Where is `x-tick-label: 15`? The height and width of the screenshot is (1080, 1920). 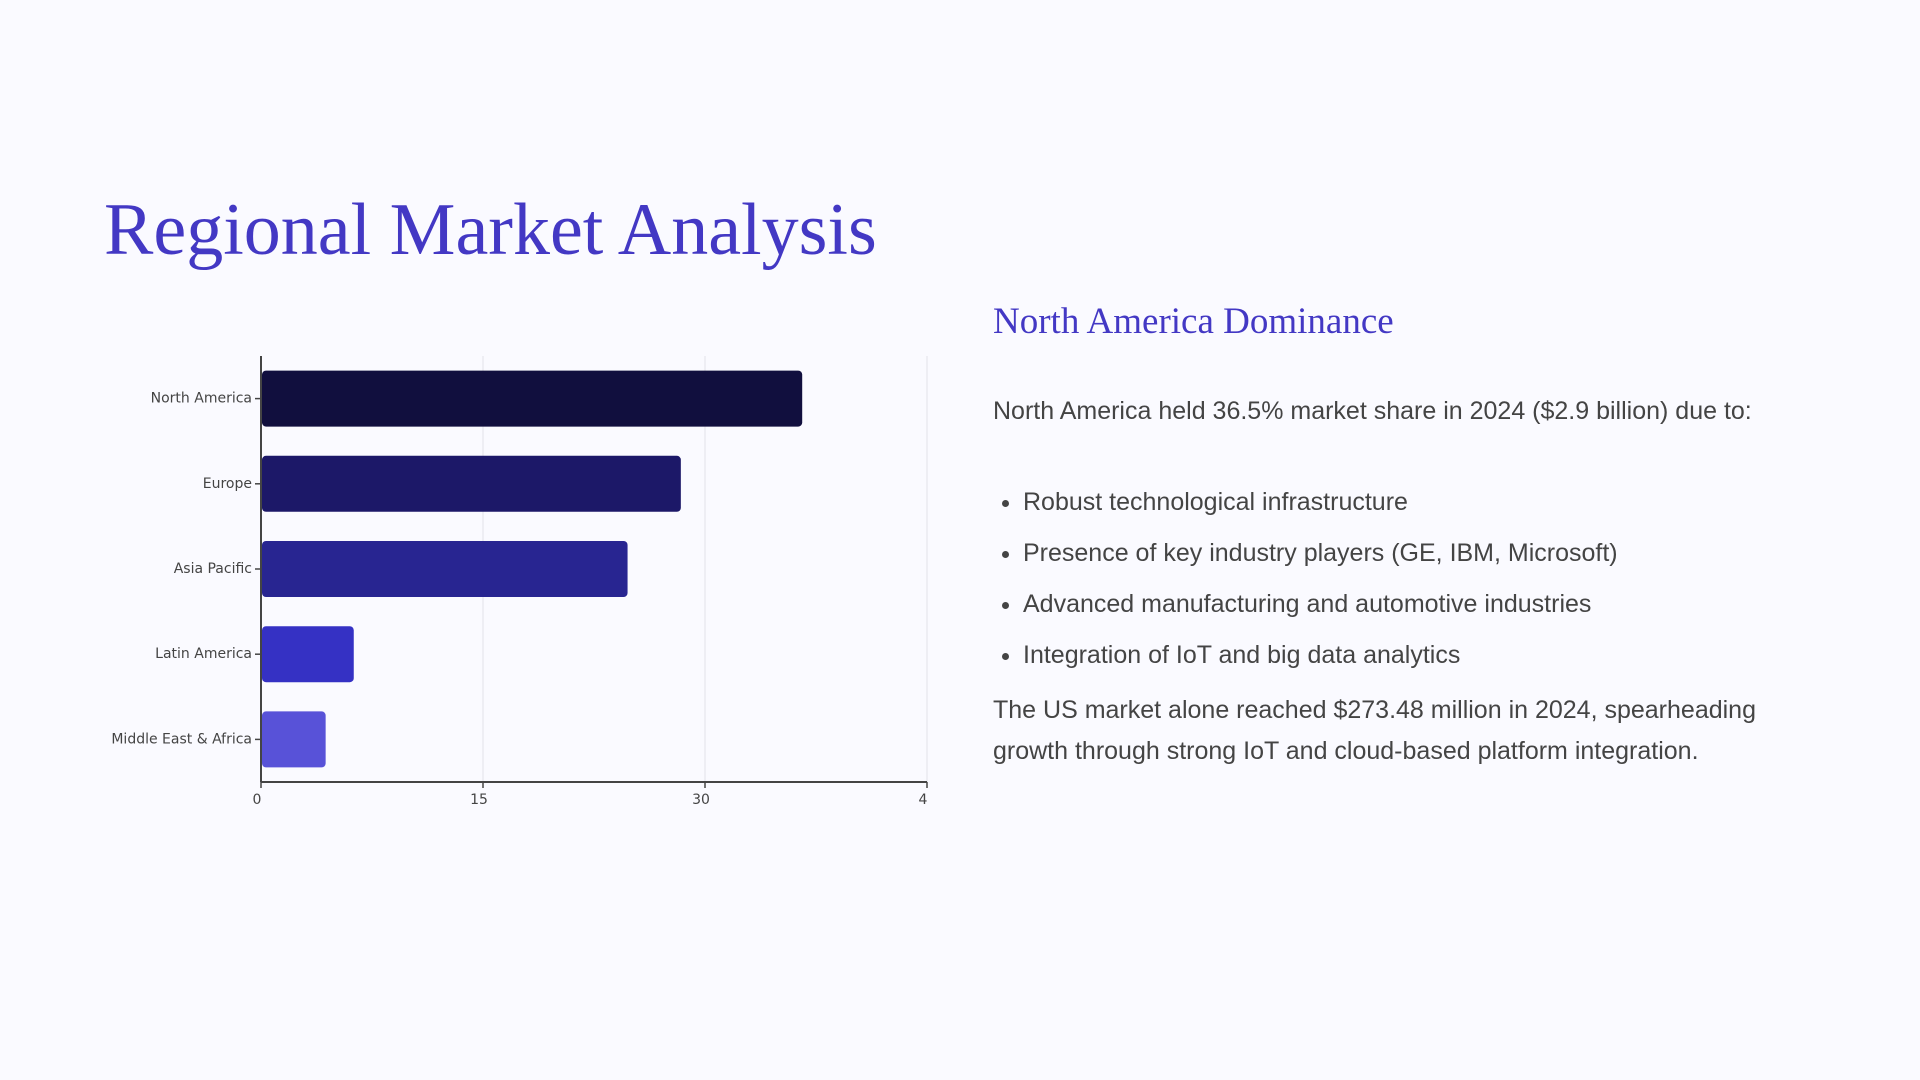 x-tick-label: 15 is located at coordinates (479, 800).